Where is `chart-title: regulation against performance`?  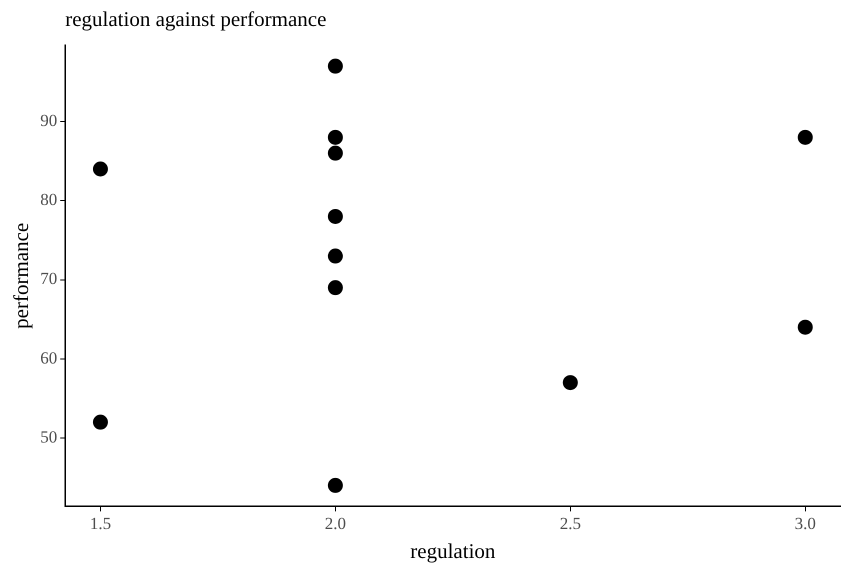
chart-title: regulation against performance is located at coordinates (195, 19).